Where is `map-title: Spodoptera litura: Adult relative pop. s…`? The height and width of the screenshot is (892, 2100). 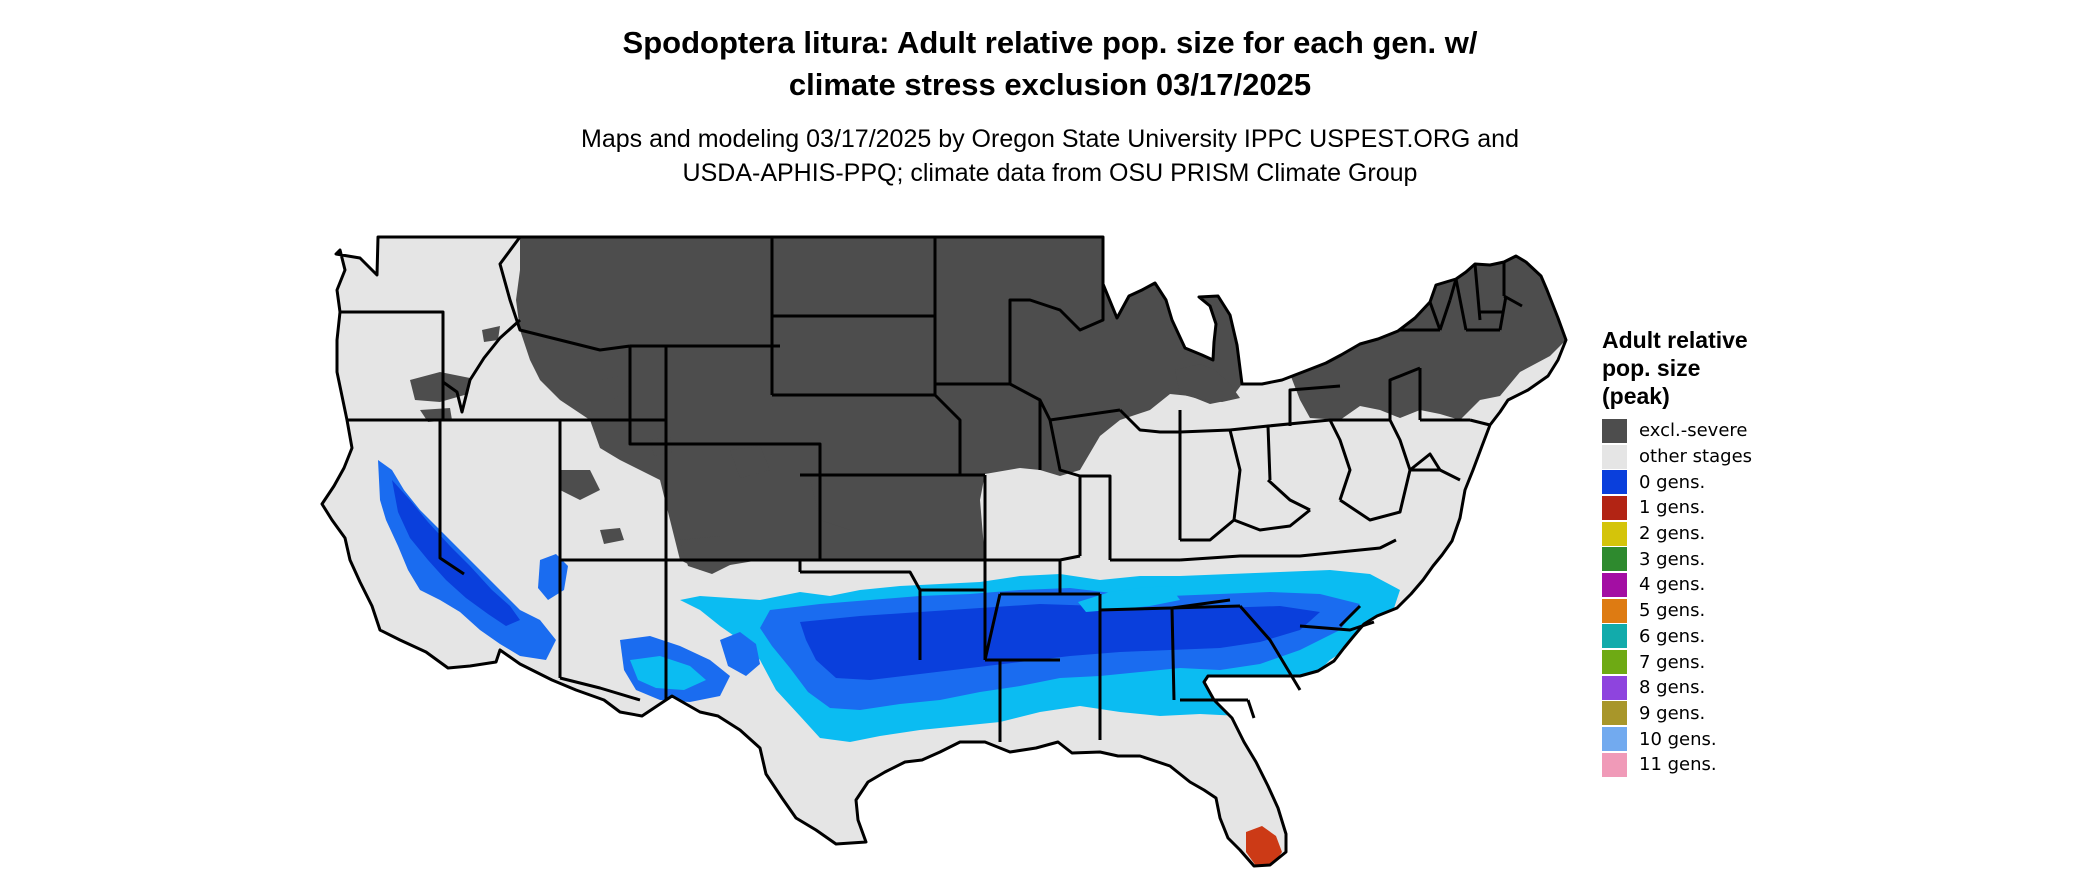
map-title: Spodoptera litura: Adult relative pop. s… is located at coordinates (1050, 64).